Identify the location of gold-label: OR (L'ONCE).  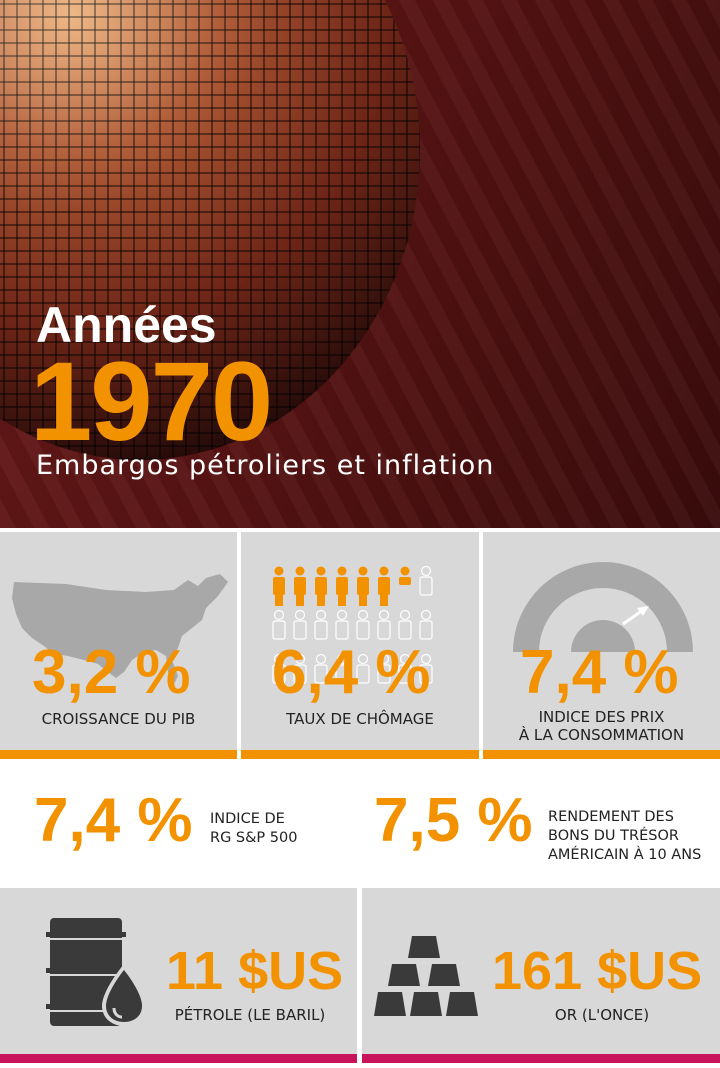
(602, 1015).